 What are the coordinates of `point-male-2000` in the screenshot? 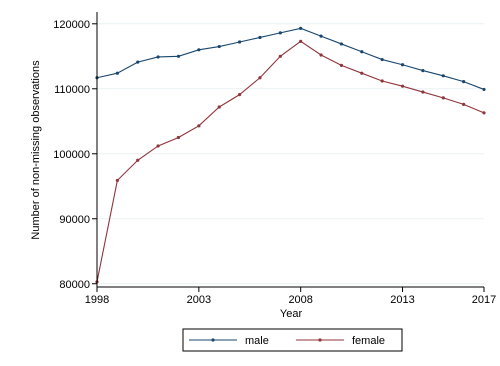 It's located at (138, 62).